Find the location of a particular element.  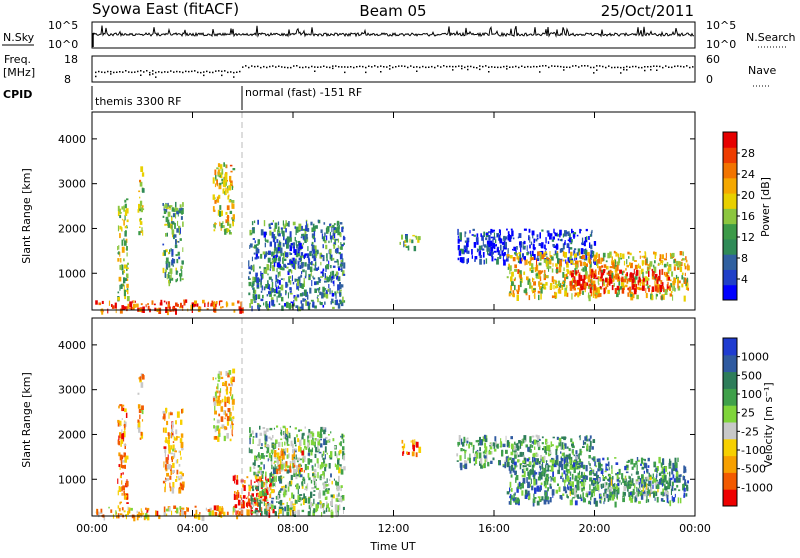

beam-label: Beam 05 is located at coordinates (392, 11).